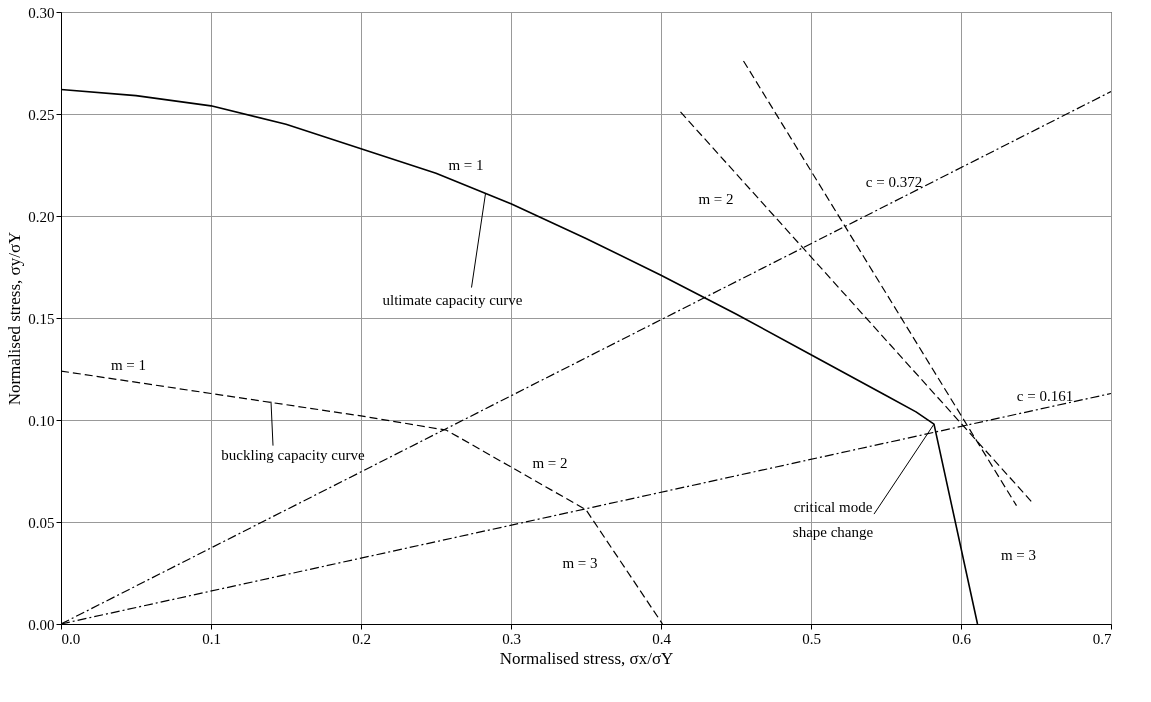  What do you see at coordinates (211, 638) in the screenshot?
I see `x-tick-label: 0.1` at bounding box center [211, 638].